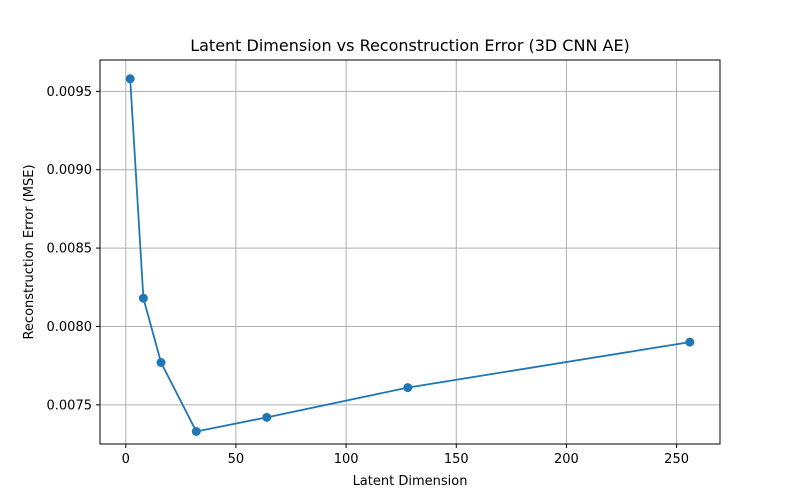 This screenshot has height=504, width=800. I want to click on y-tick-label: 0.0095, so click(70, 92).